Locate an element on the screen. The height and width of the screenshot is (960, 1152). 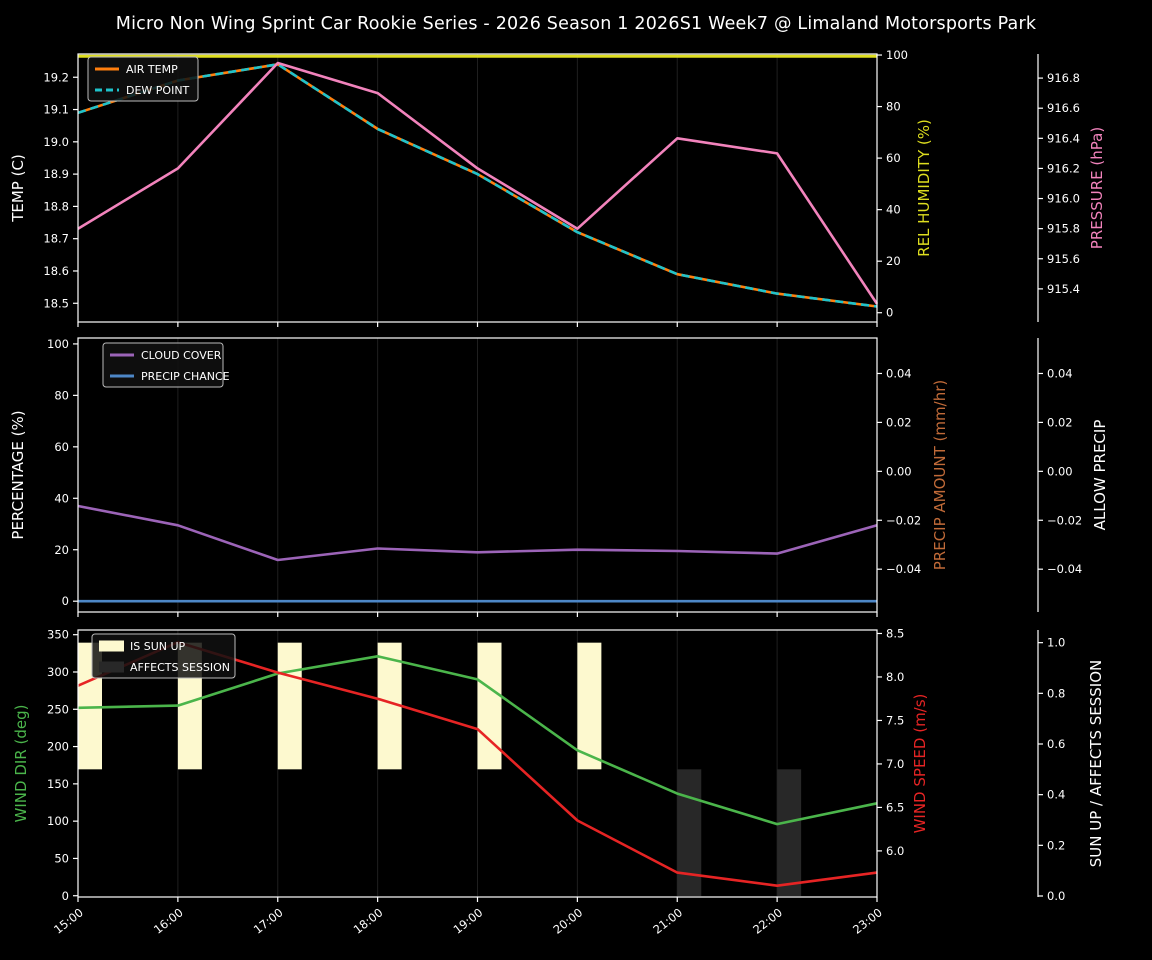
left-tick-label: 18.8 is located at coordinates (56, 206).